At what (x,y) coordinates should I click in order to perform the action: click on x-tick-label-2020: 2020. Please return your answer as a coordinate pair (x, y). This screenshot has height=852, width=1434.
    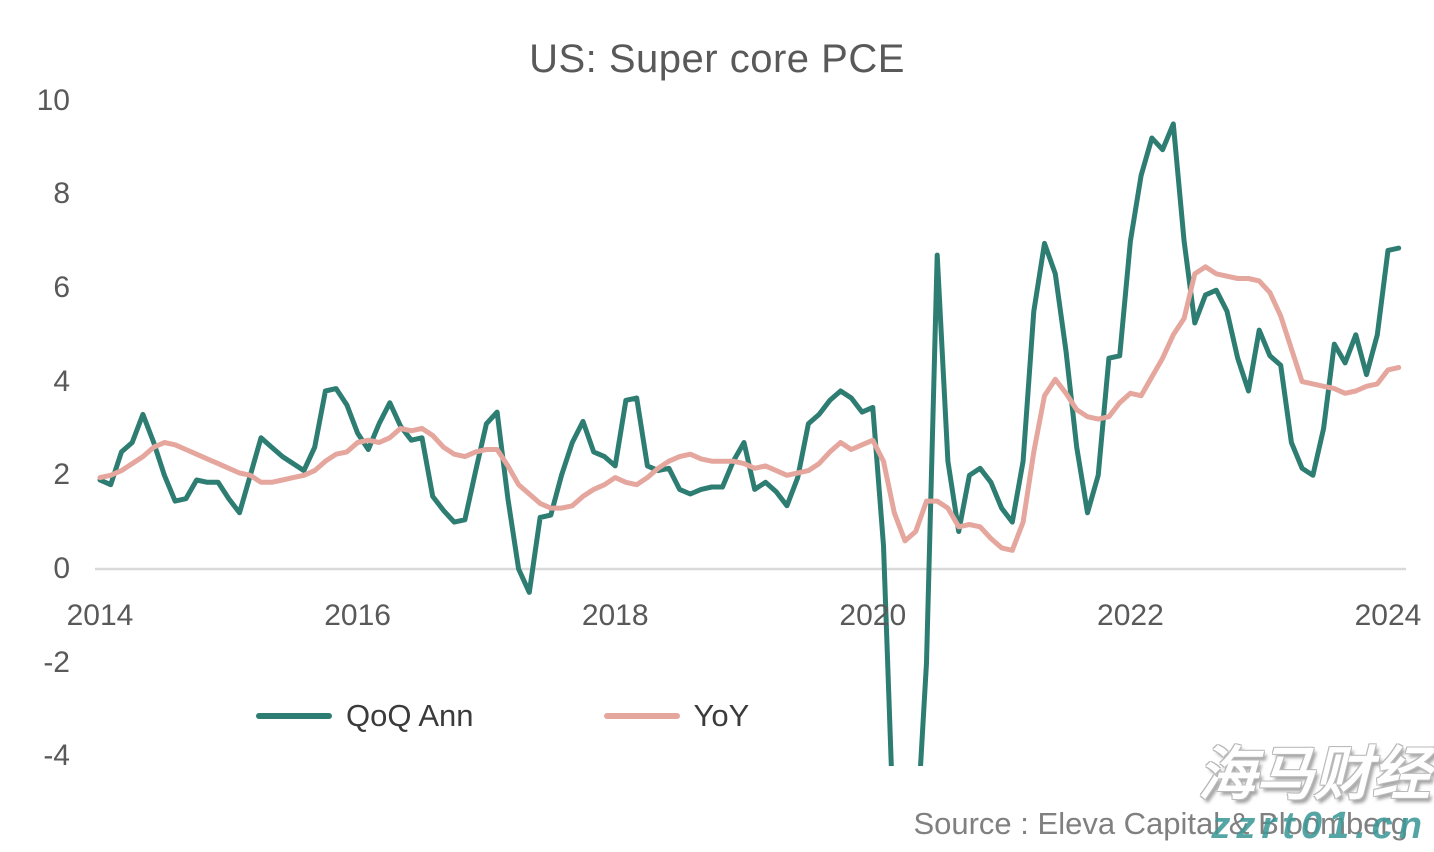
    Looking at the image, I should click on (873, 615).